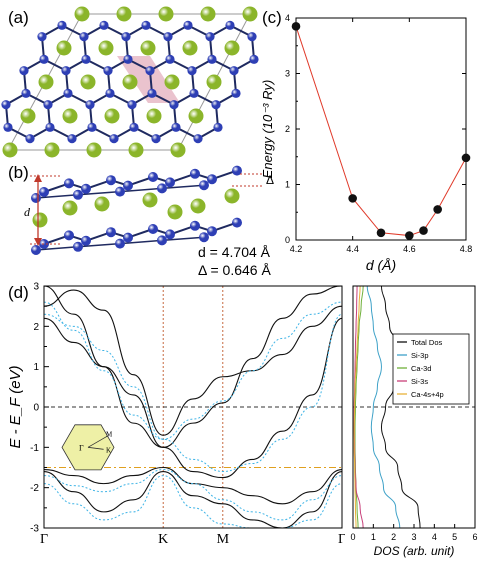  What do you see at coordinates (373, 537) in the screenshot?
I see `x-tick-label: 1` at bounding box center [373, 537].